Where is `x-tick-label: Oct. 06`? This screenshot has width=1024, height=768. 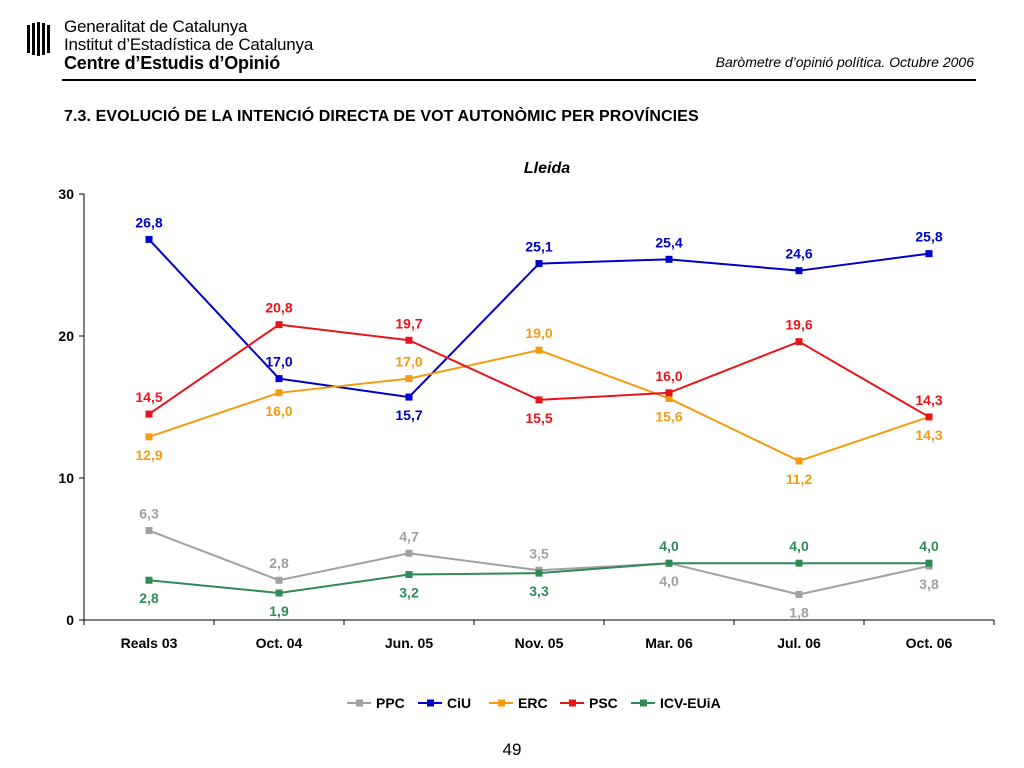 x-tick-label: Oct. 06 is located at coordinates (929, 643).